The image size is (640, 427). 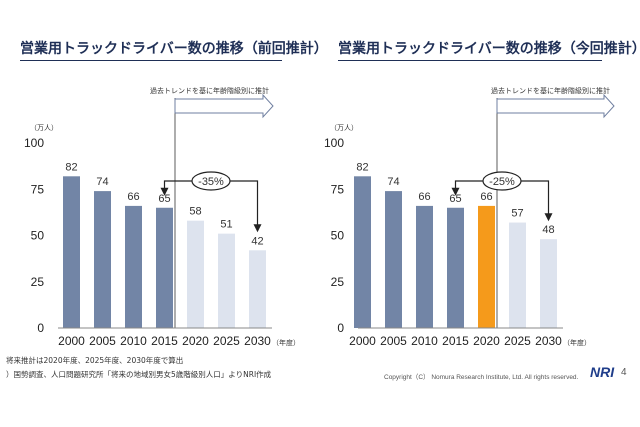 What do you see at coordinates (174, 49) in the screenshot?
I see `left-chart-title: 営業用トラックドライバー数の推移（前回推計）` at bounding box center [174, 49].